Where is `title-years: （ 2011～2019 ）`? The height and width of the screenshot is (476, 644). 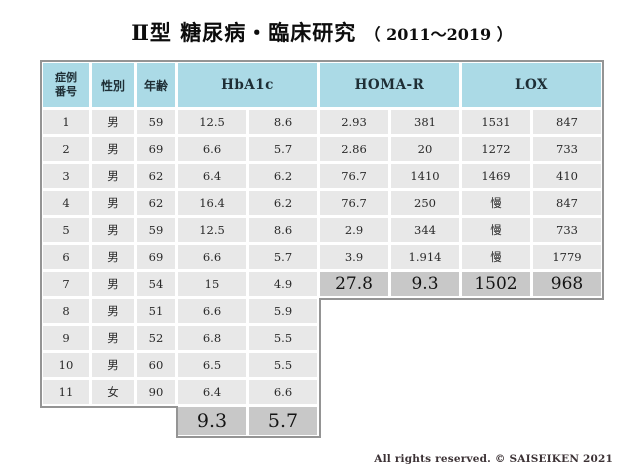 title-years: （ 2011～2019 ） is located at coordinates (438, 34).